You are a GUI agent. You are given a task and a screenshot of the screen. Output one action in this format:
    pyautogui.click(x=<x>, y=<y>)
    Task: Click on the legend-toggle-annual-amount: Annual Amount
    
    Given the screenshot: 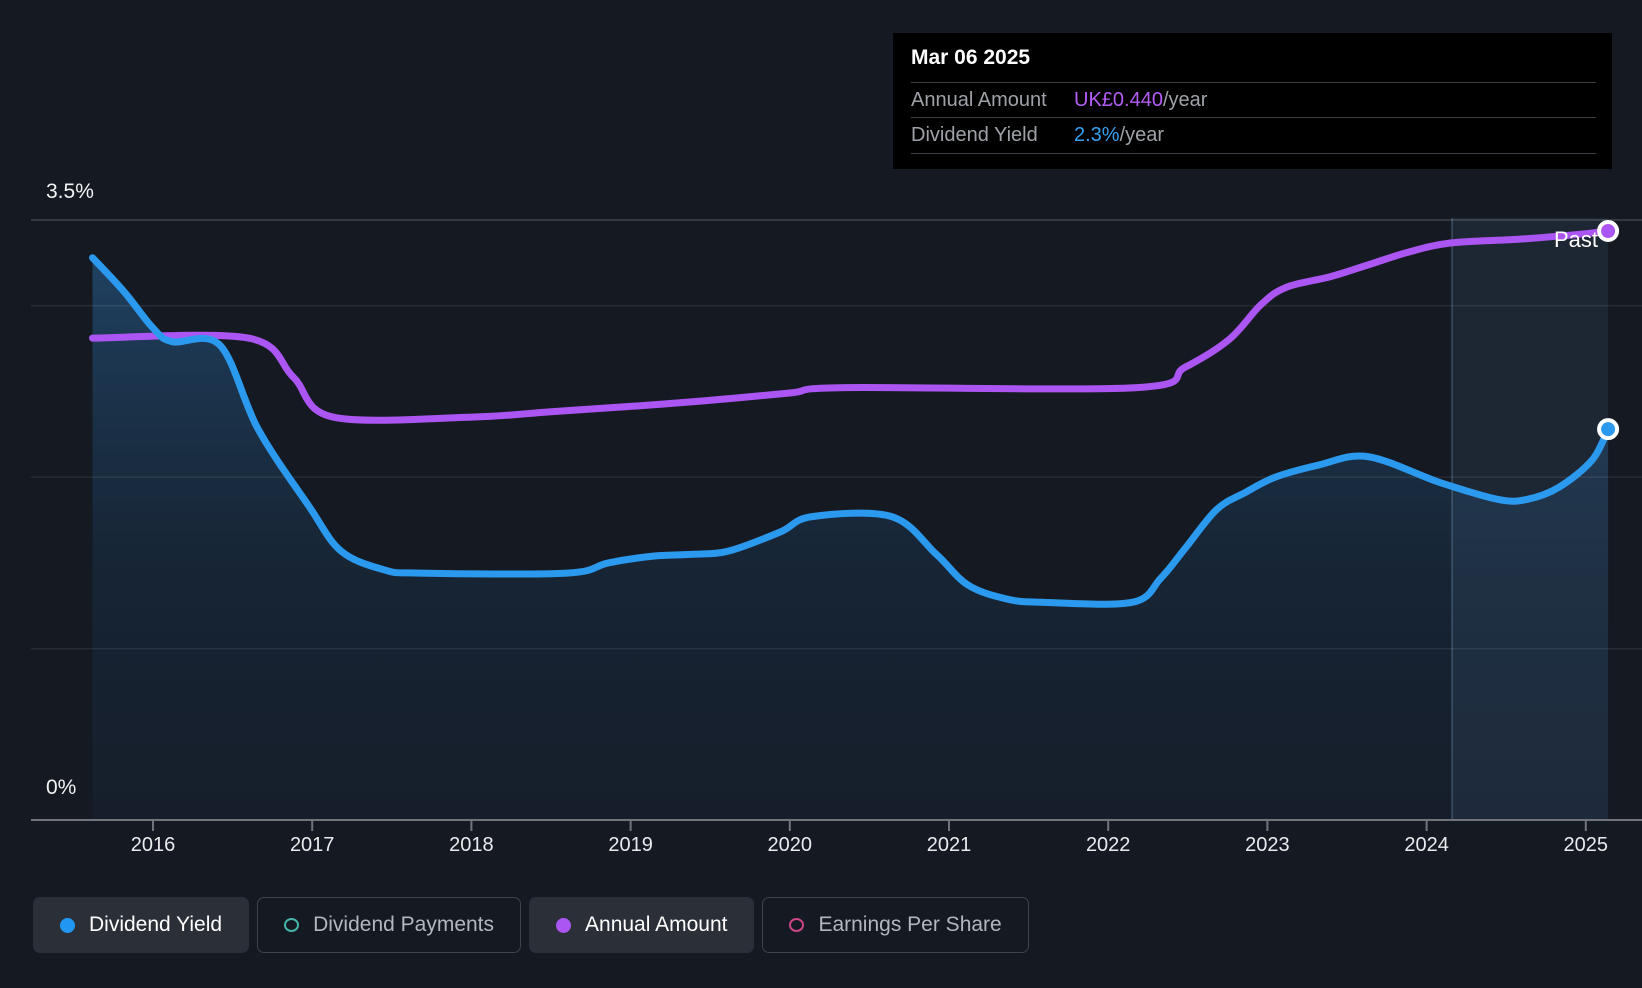 What is the action you would take?
    pyautogui.click(x=642, y=925)
    